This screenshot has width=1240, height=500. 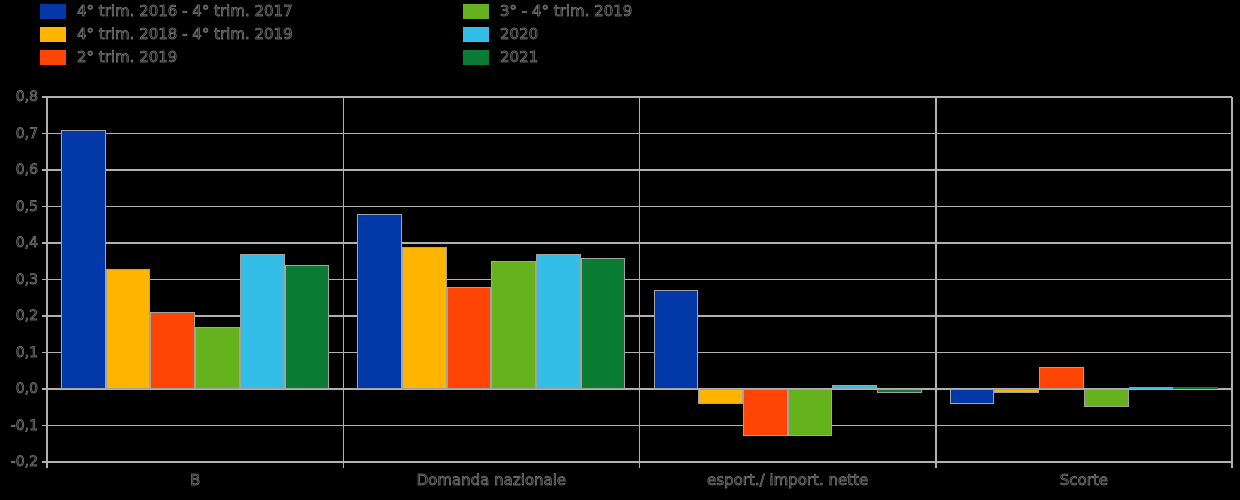 I want to click on legend-label: 2021, so click(x=519, y=57).